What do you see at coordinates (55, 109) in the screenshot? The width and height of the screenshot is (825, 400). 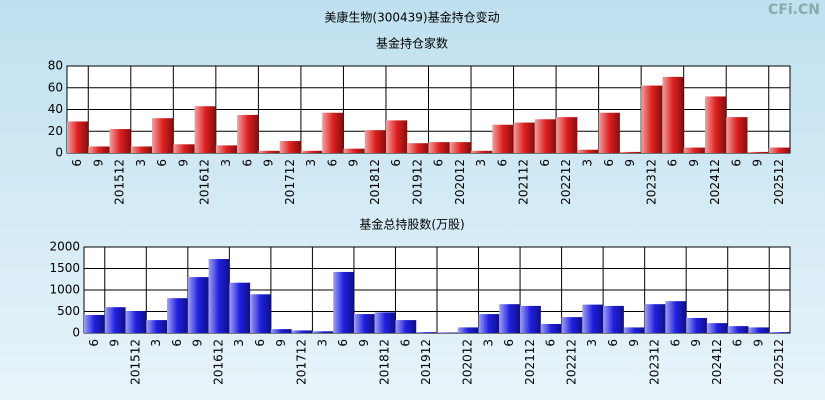 I see `y-tick-label: 40` at bounding box center [55, 109].